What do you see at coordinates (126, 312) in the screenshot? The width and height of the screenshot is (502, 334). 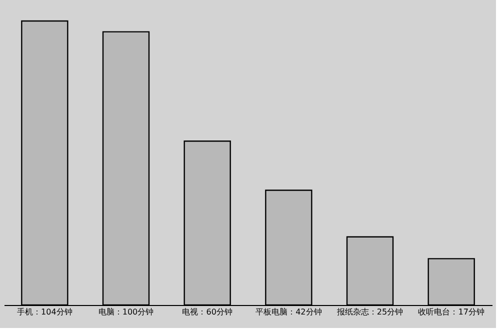 I see `x-tick-label: 电脑：100分钟` at bounding box center [126, 312].